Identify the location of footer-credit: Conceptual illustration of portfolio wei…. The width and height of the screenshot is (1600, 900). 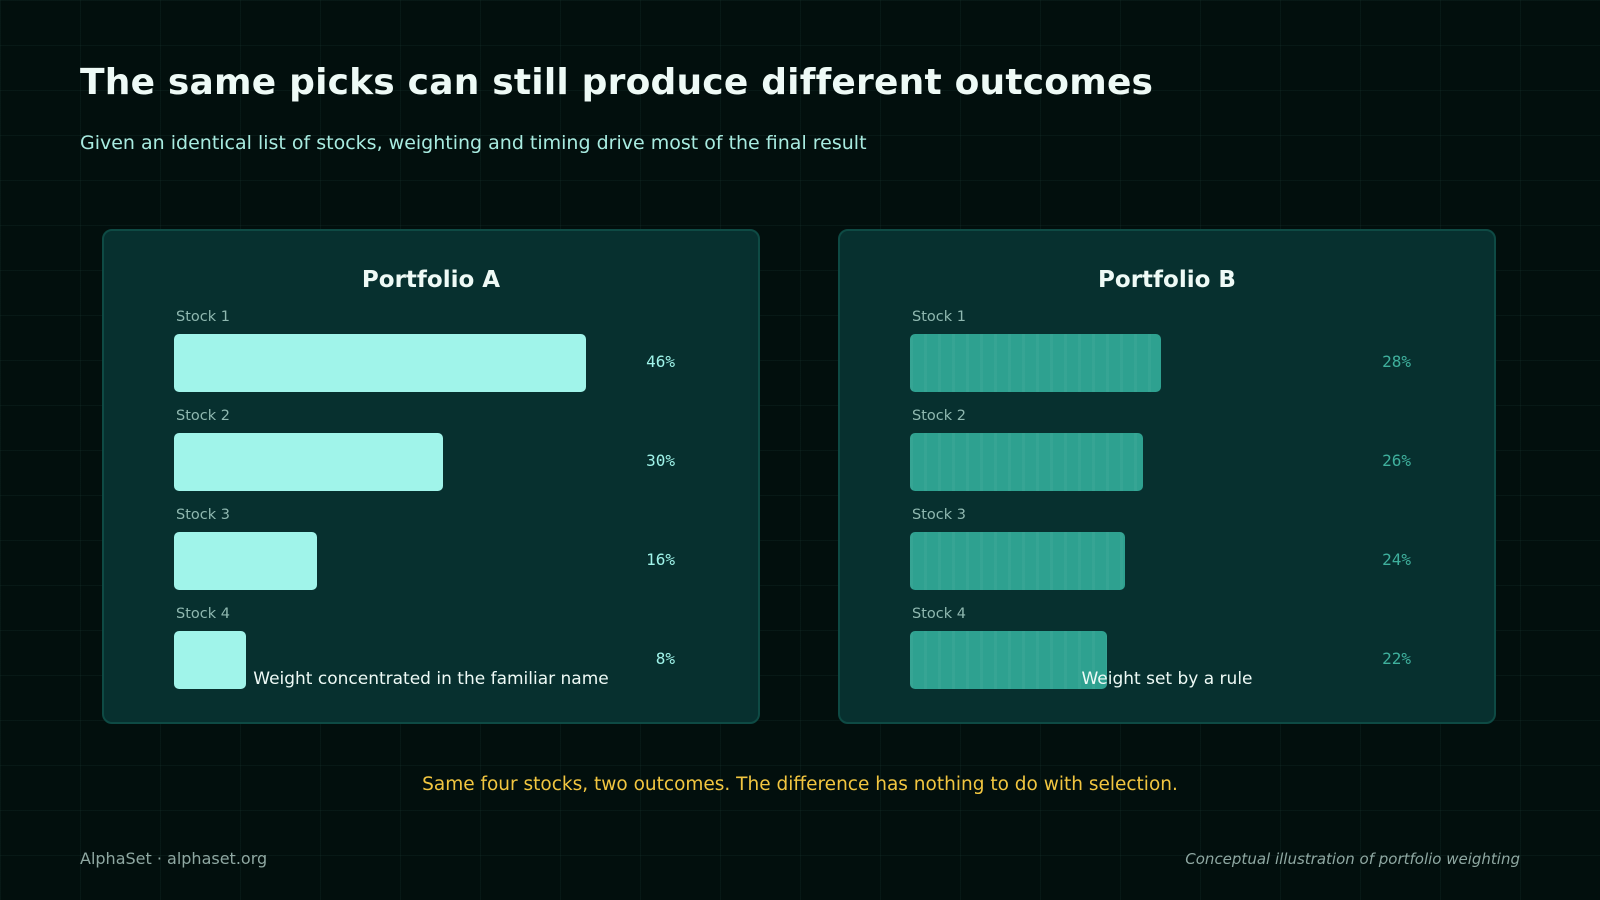
(1352, 859).